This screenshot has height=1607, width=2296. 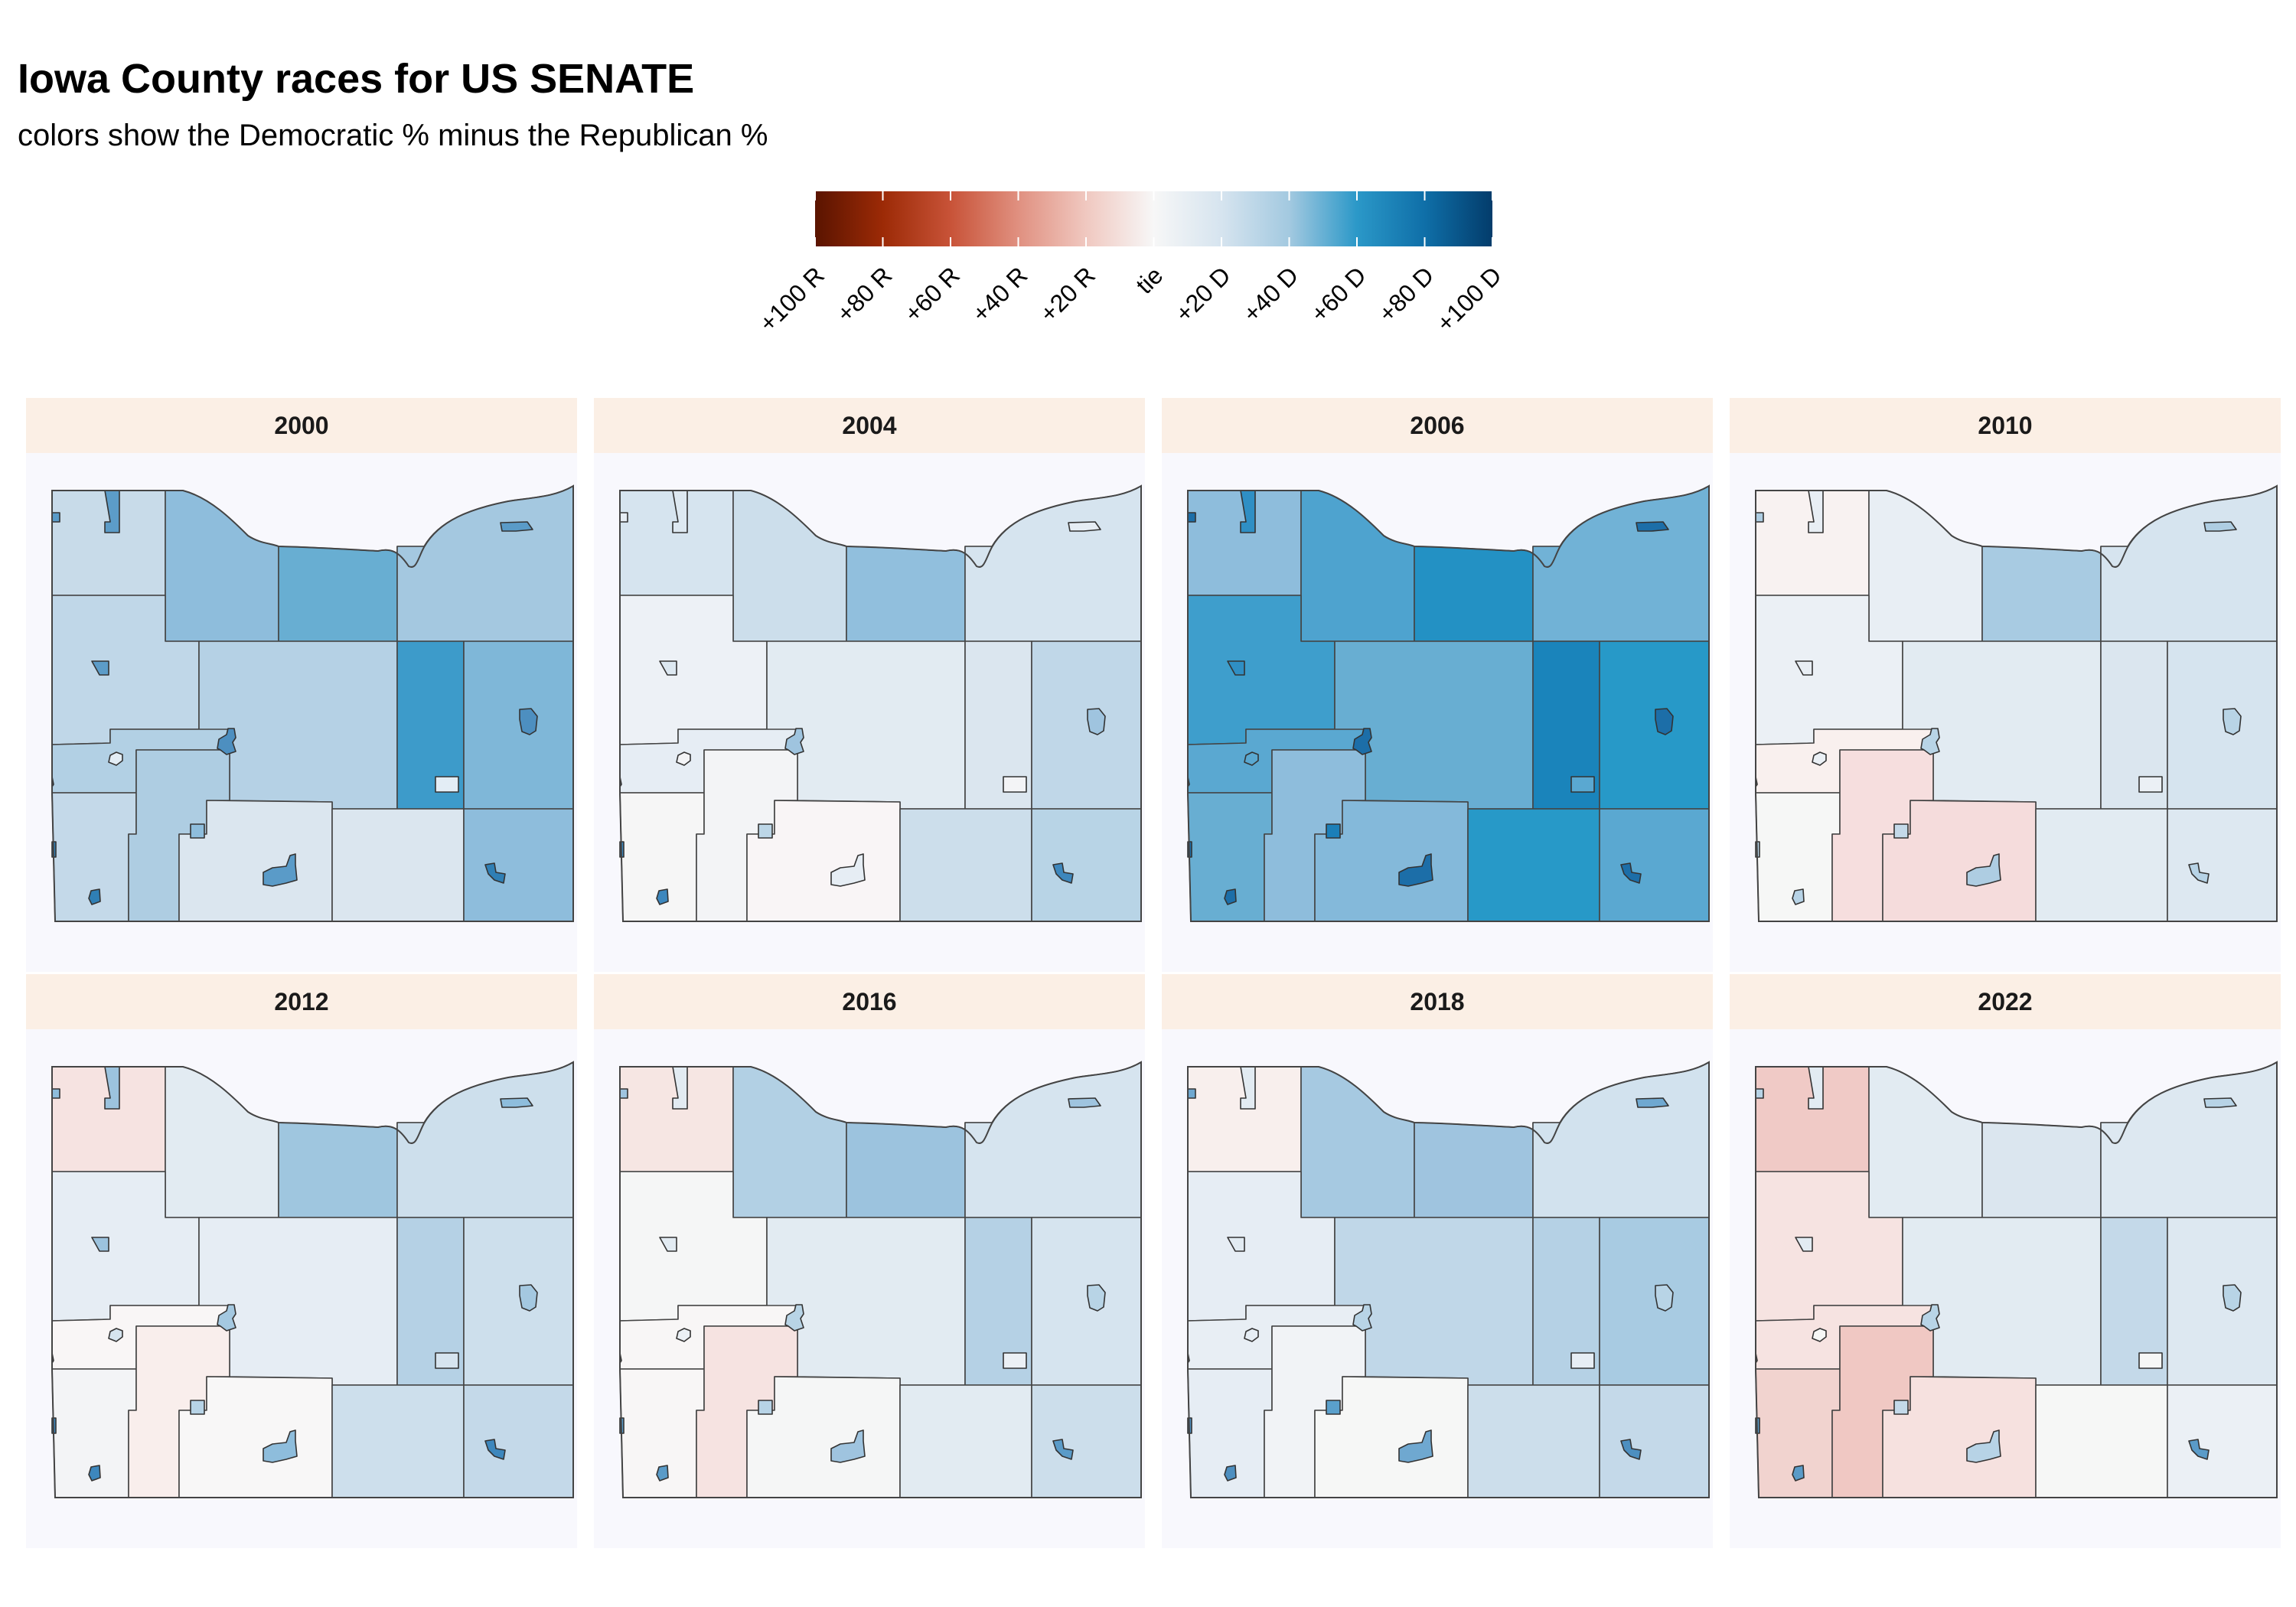 I want to click on panel-strip: 2004, so click(x=869, y=426).